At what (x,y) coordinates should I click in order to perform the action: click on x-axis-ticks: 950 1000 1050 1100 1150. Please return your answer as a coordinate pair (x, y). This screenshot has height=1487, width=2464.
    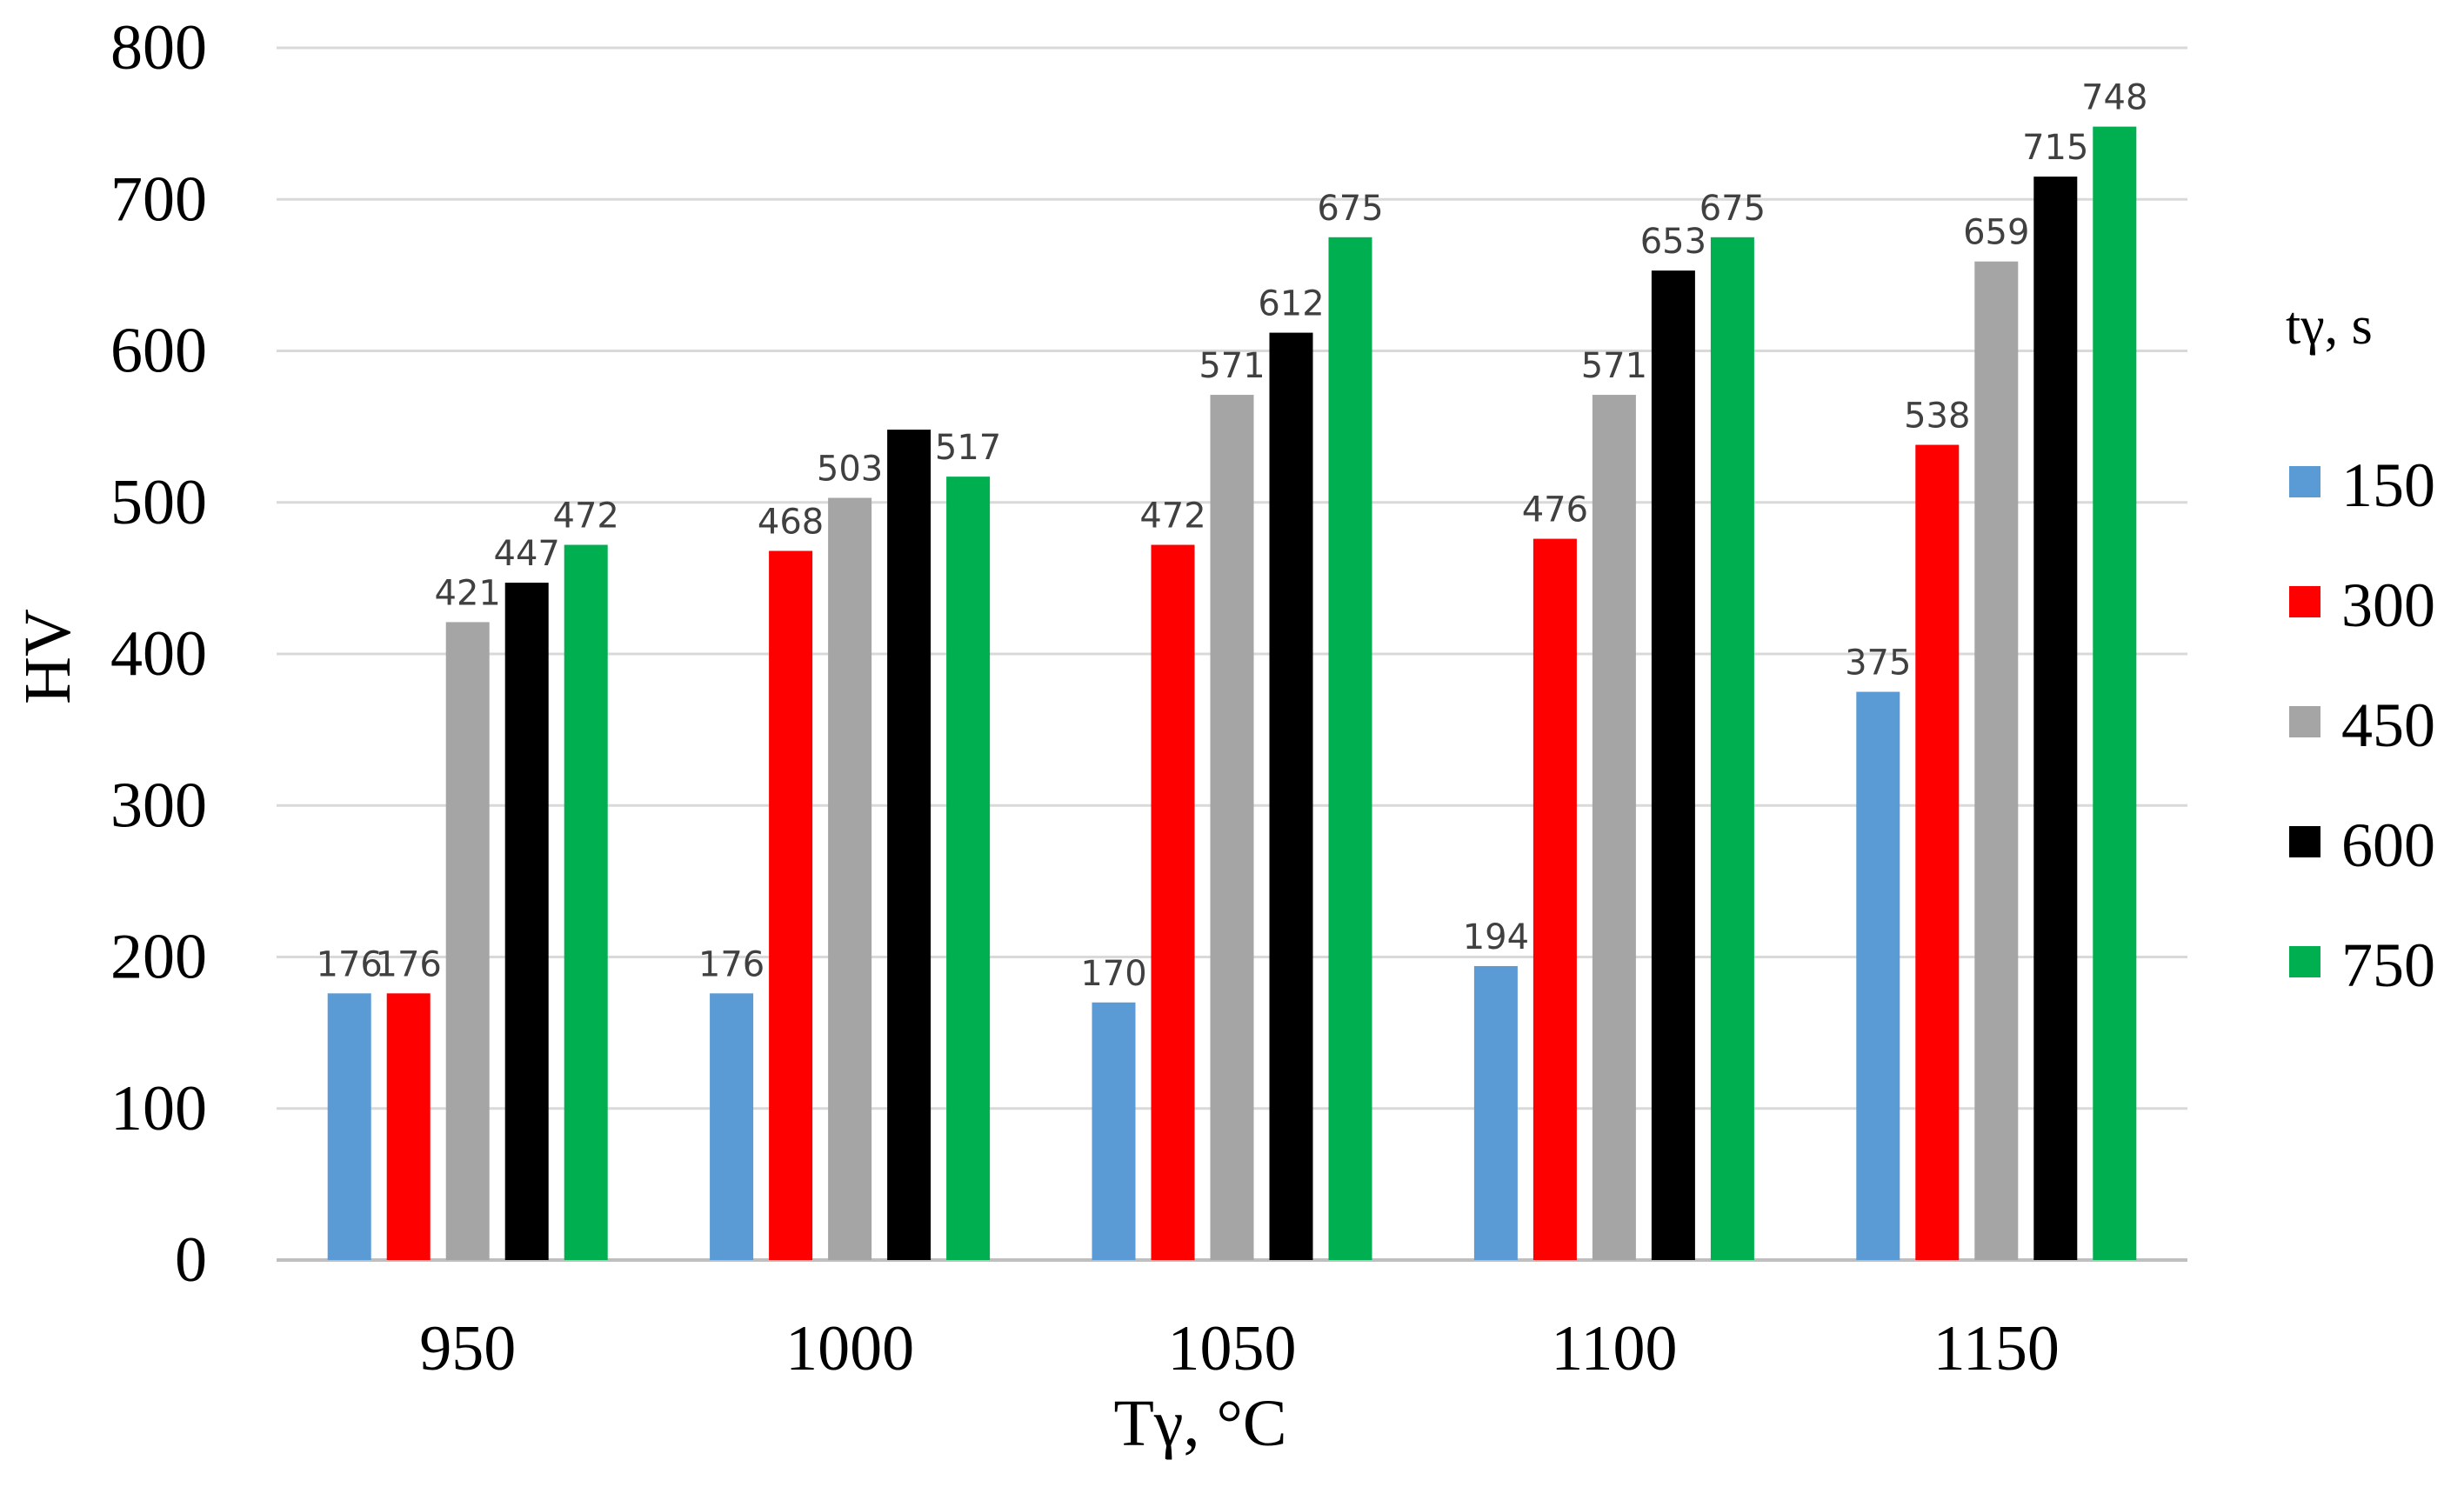
    Looking at the image, I should click on (1239, 1348).